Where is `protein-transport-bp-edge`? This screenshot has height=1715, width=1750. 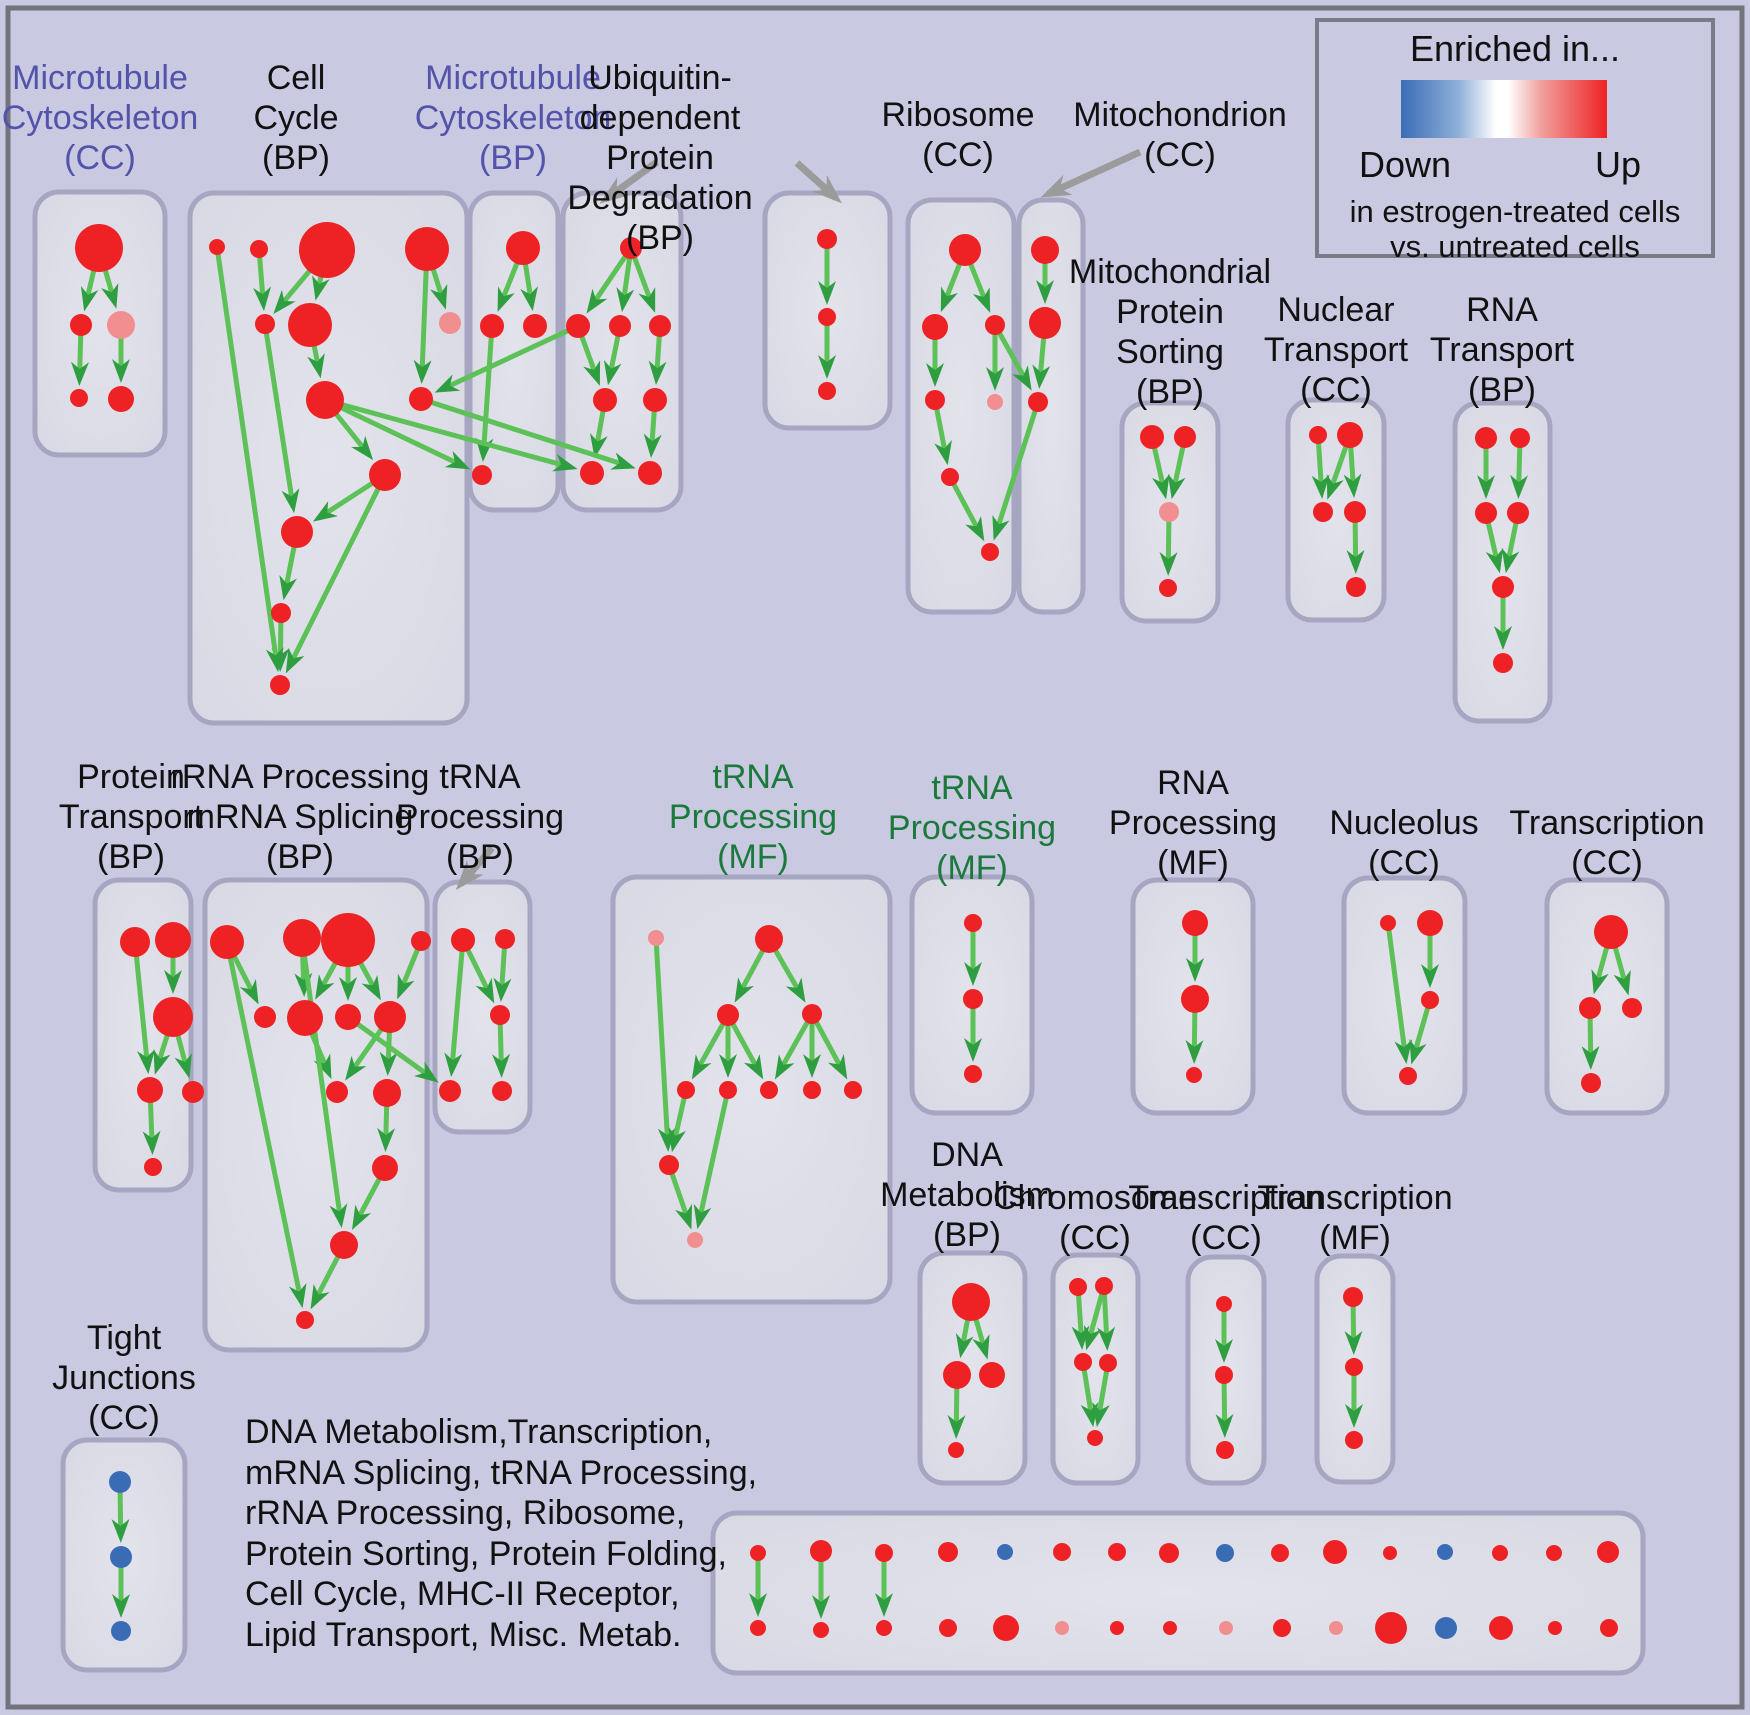
protein-transport-bp-edge is located at coordinates (143, 1008).